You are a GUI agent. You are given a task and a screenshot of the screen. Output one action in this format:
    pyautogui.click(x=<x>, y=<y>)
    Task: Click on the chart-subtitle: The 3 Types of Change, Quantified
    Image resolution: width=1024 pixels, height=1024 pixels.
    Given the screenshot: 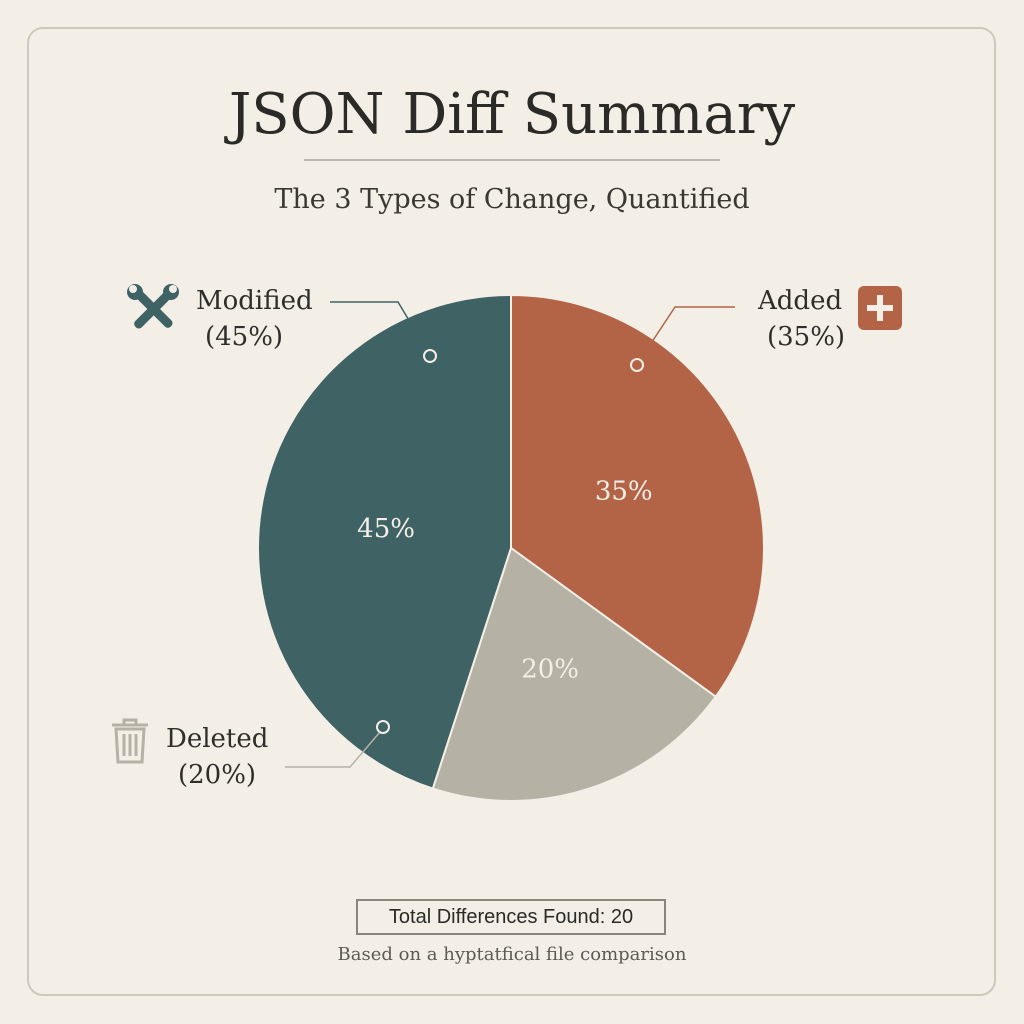 What is the action you would take?
    pyautogui.click(x=512, y=199)
    